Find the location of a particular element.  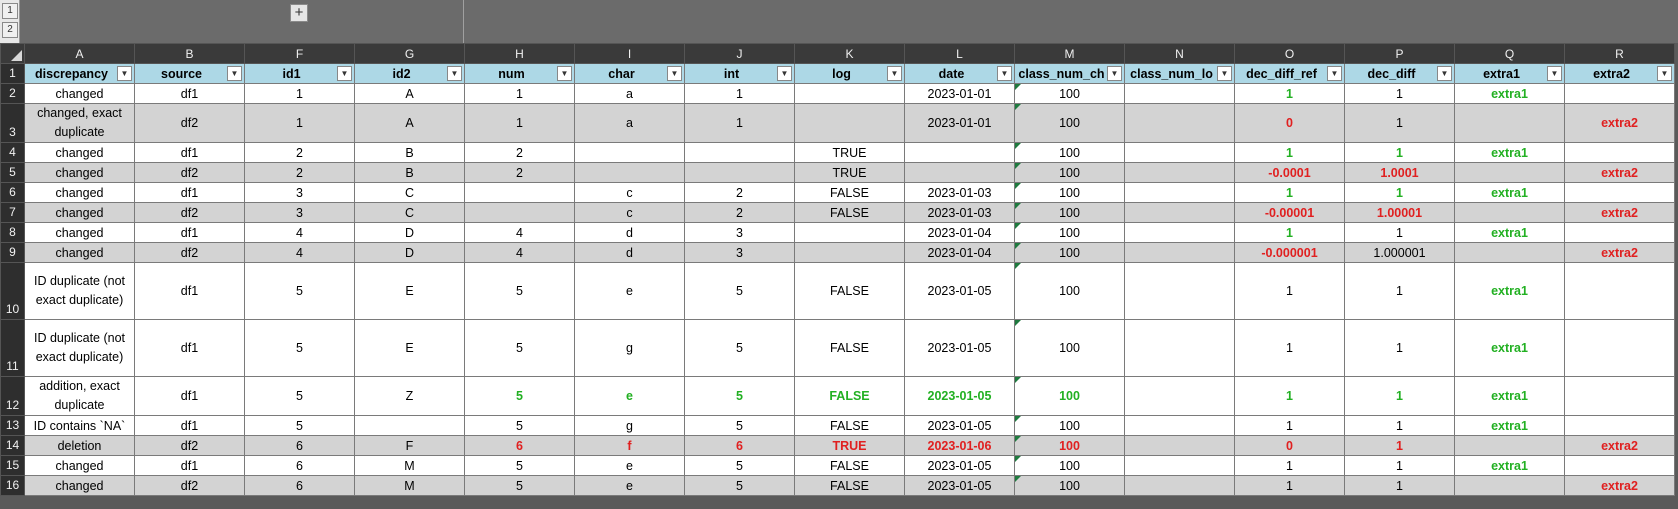

cell-a-12: addition, exact duplicate is located at coordinates (79, 396).